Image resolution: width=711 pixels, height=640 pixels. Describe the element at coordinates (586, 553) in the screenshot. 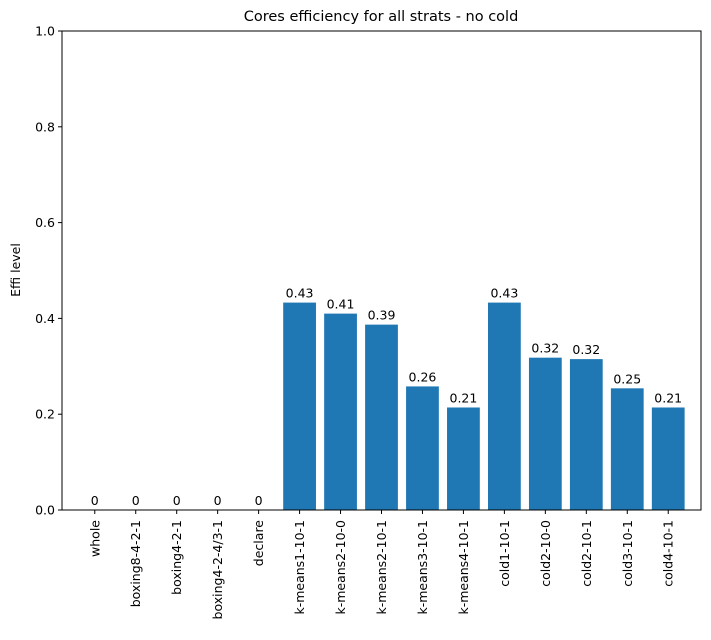

I see `x-tick-label: cold2-10-1` at that location.